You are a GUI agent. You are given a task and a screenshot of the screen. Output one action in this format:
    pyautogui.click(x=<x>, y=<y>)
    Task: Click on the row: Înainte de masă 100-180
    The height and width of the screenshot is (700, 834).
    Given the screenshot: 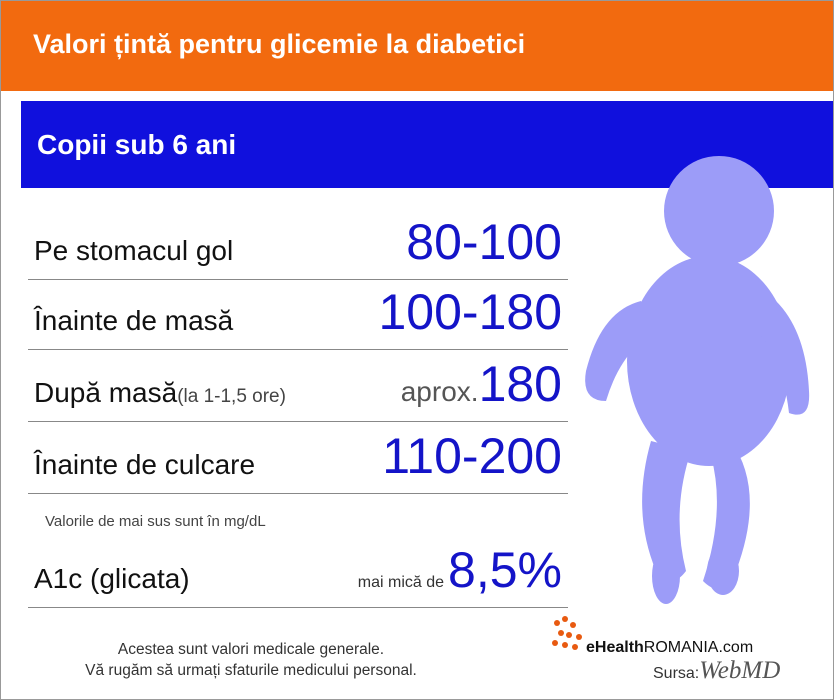 What is the action you would take?
    pyautogui.click(x=298, y=314)
    